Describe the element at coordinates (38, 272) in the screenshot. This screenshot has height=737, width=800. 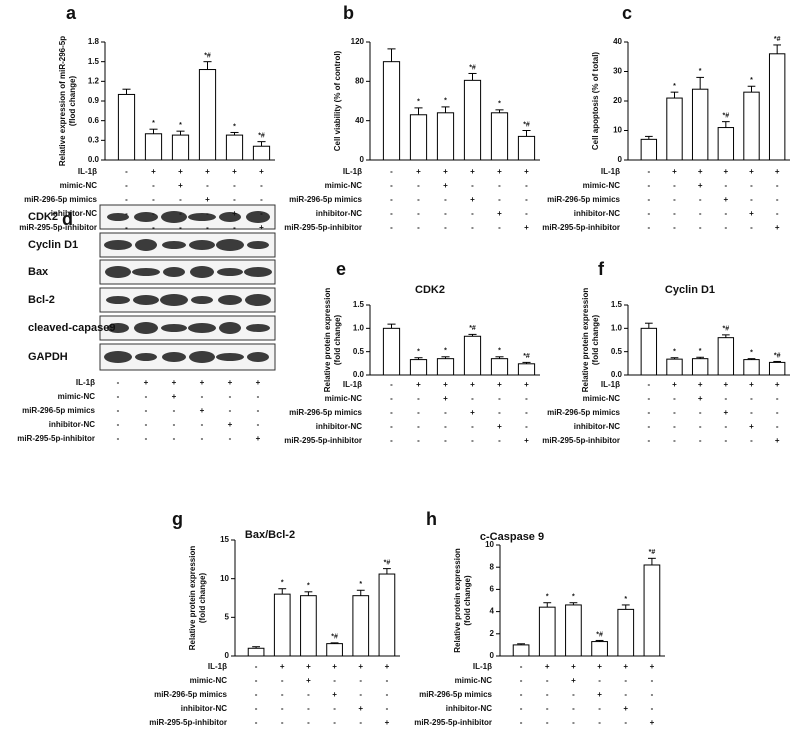
I see `protein-label: Bax` at that location.